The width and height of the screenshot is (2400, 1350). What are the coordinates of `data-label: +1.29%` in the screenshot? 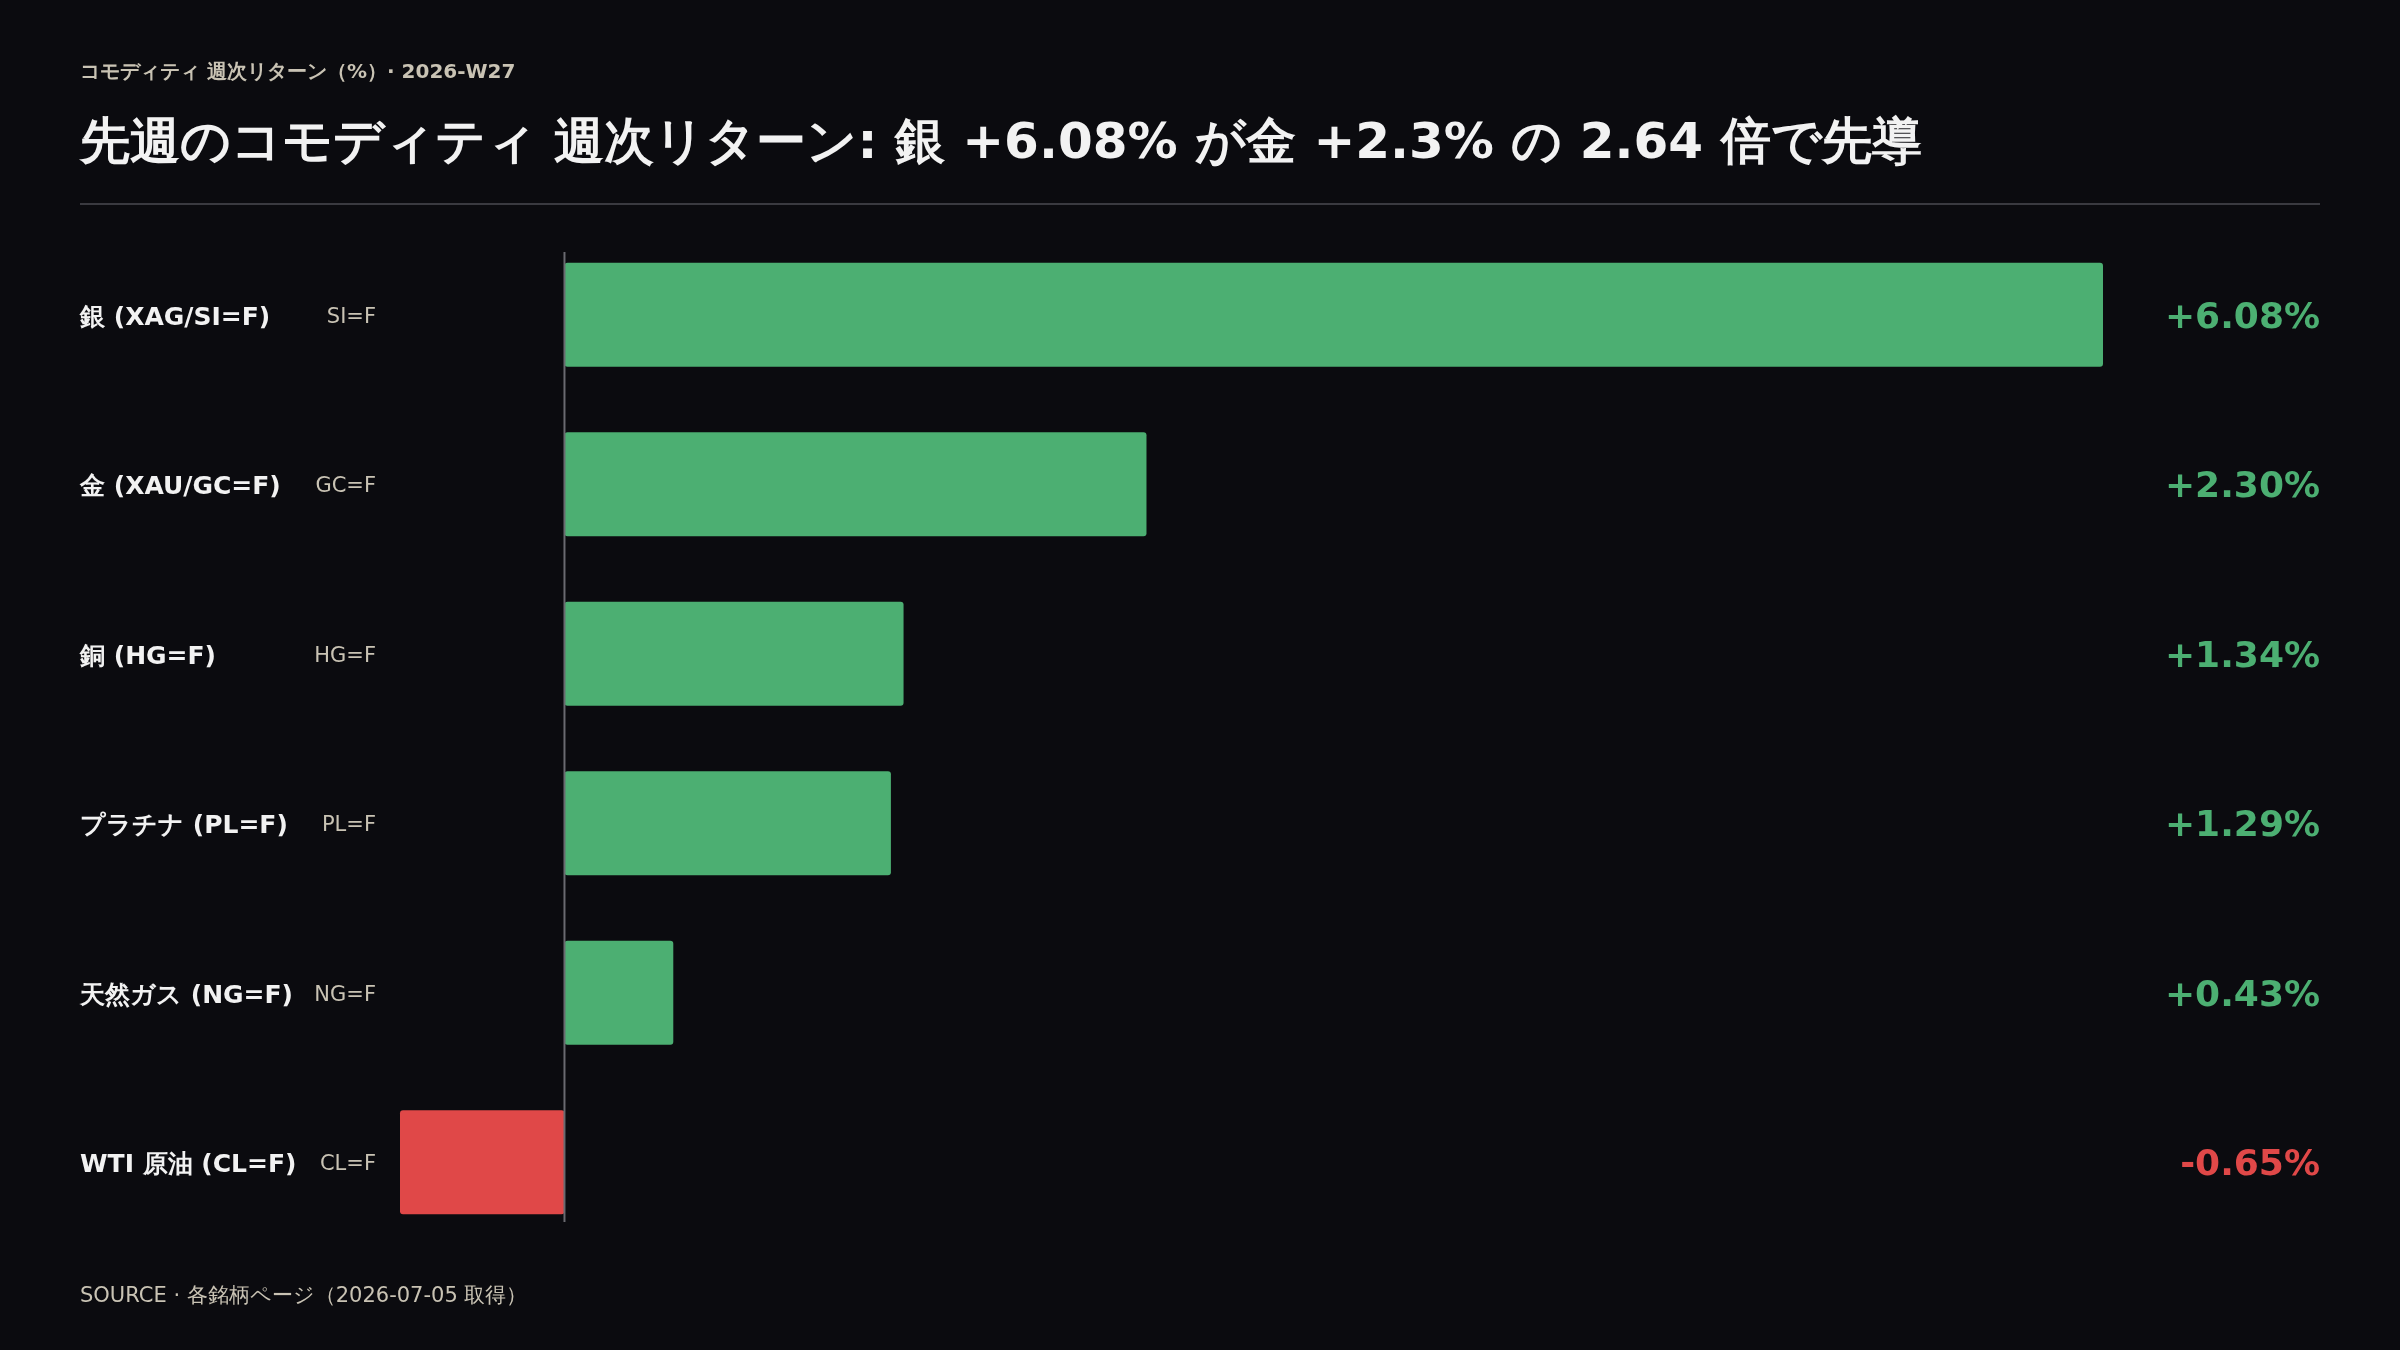 It's located at (2242, 824).